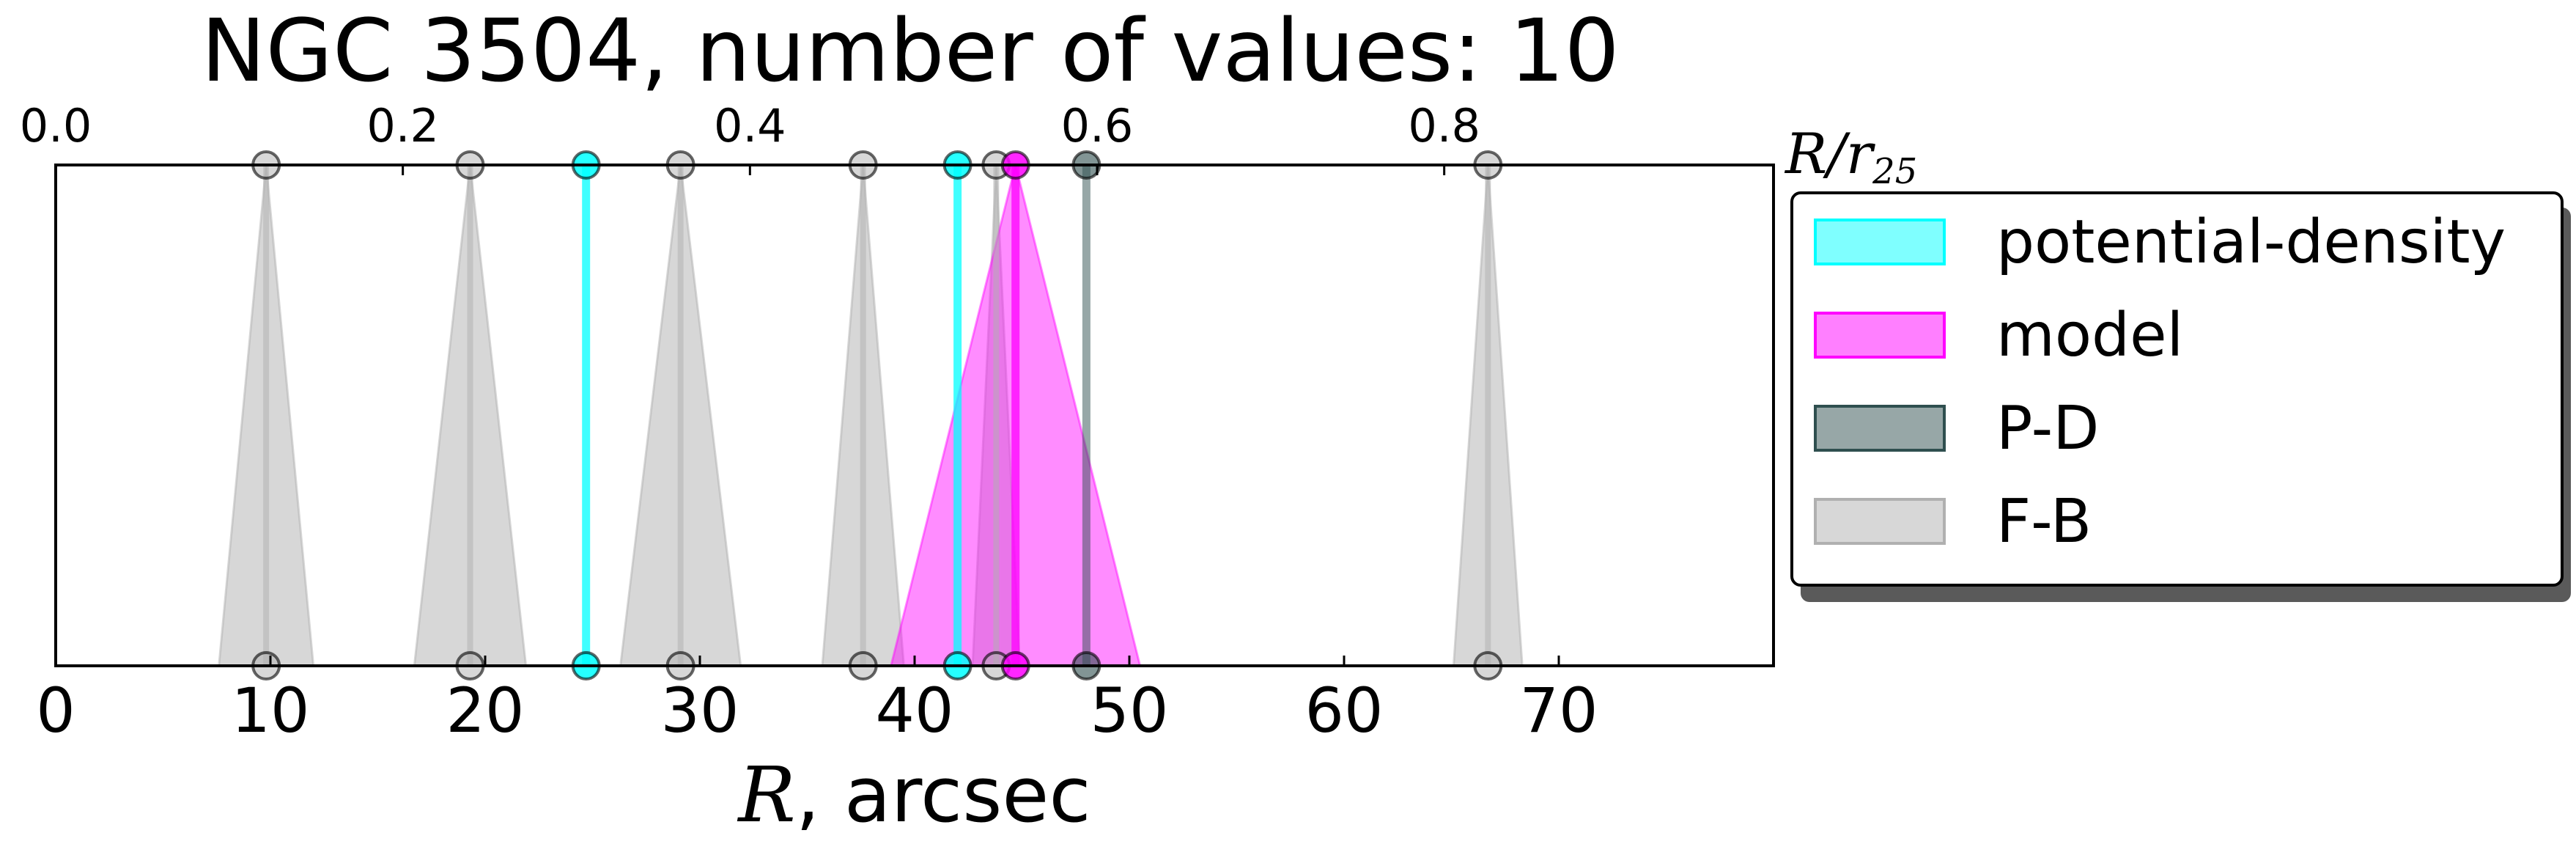 This screenshot has width=2576, height=855. Describe the element at coordinates (2251, 242) in the screenshot. I see `legend-label-potential-density: potential-density` at that location.